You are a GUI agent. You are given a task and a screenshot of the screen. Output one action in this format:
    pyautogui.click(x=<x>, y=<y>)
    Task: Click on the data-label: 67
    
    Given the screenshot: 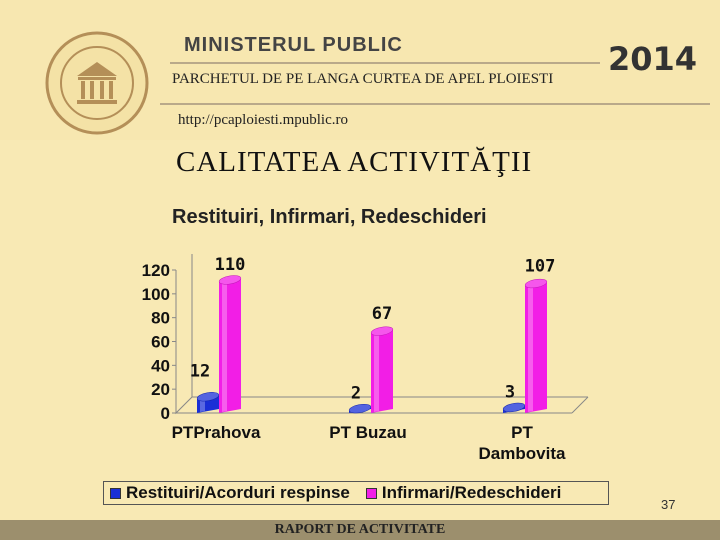 What is the action you would take?
    pyautogui.click(x=382, y=314)
    